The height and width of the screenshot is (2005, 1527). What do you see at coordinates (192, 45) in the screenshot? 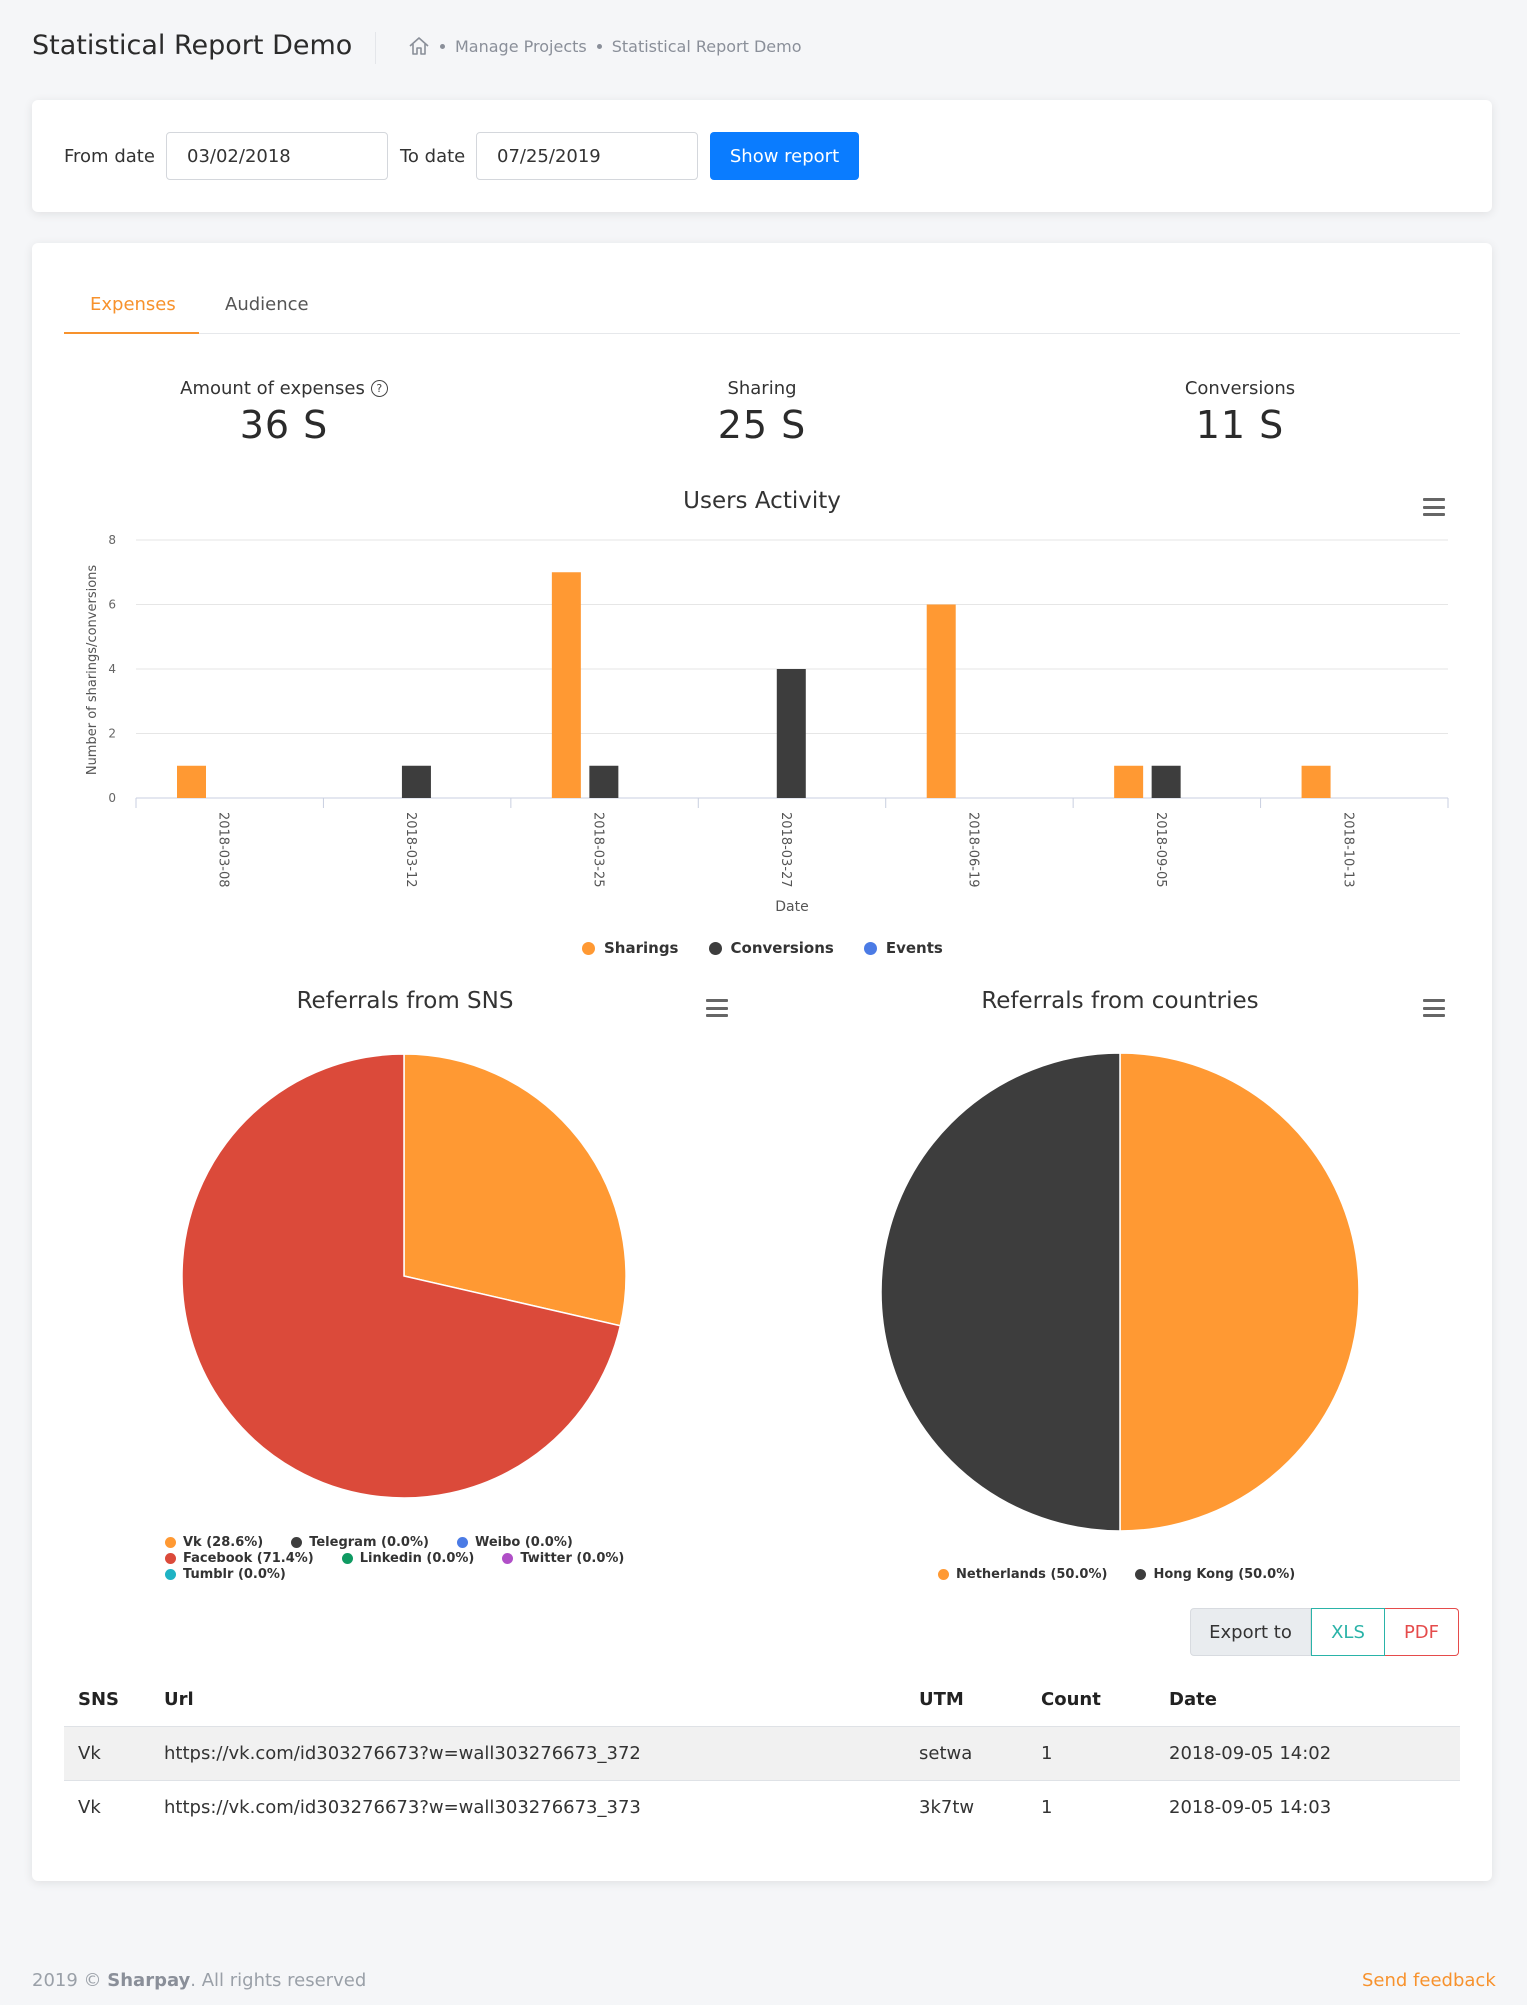
I see `page-title: Statistical Report Demo` at bounding box center [192, 45].